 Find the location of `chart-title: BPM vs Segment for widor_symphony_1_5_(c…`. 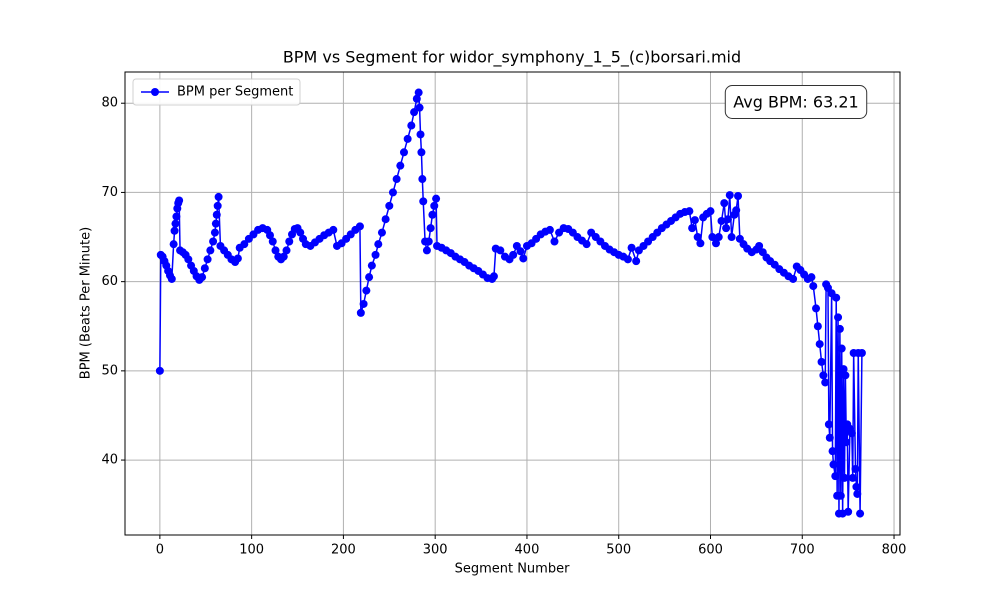

chart-title: BPM vs Segment for widor_symphony_1_5_(c… is located at coordinates (512, 58).